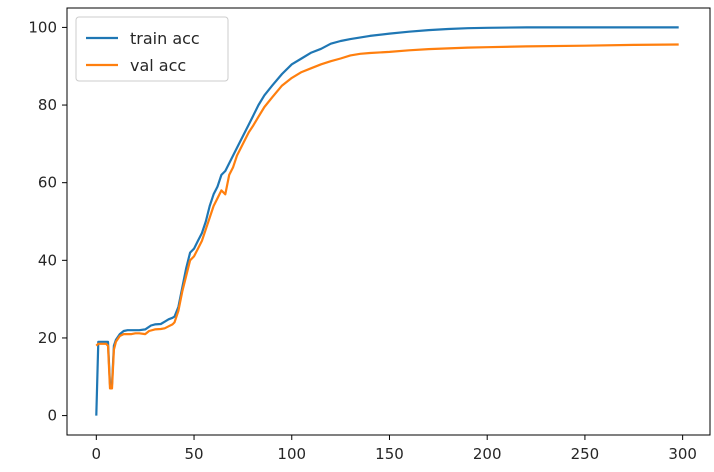 Image resolution: width=714 pixels, height=472 pixels. I want to click on y-tick-label: 100, so click(42, 27).